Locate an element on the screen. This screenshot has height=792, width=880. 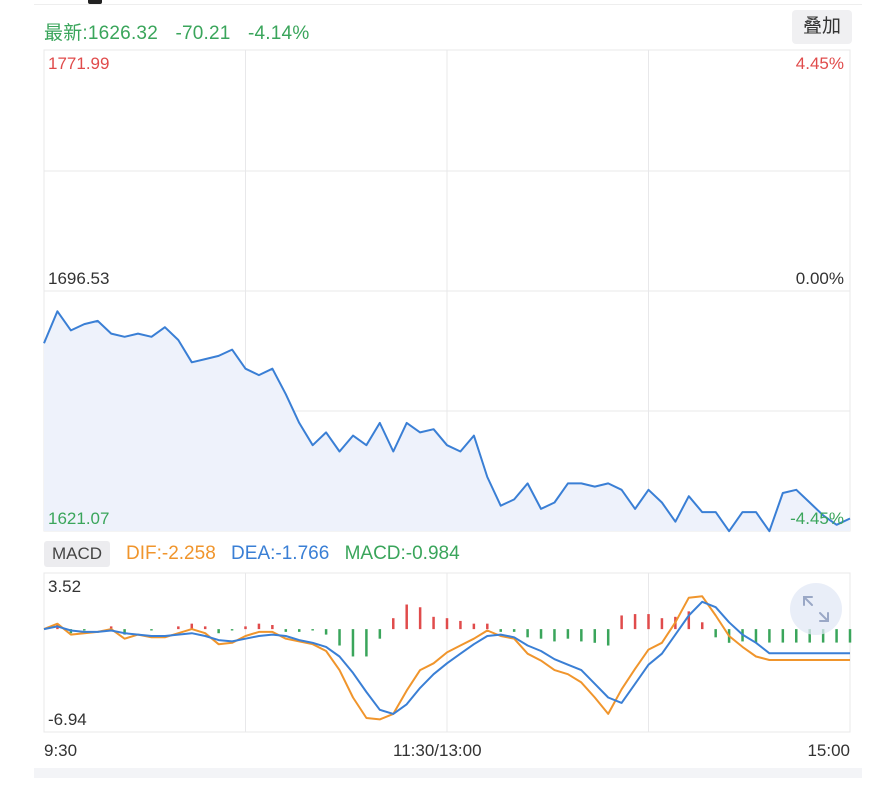
pct-mid-label: 0.00% is located at coordinates (819, 278).